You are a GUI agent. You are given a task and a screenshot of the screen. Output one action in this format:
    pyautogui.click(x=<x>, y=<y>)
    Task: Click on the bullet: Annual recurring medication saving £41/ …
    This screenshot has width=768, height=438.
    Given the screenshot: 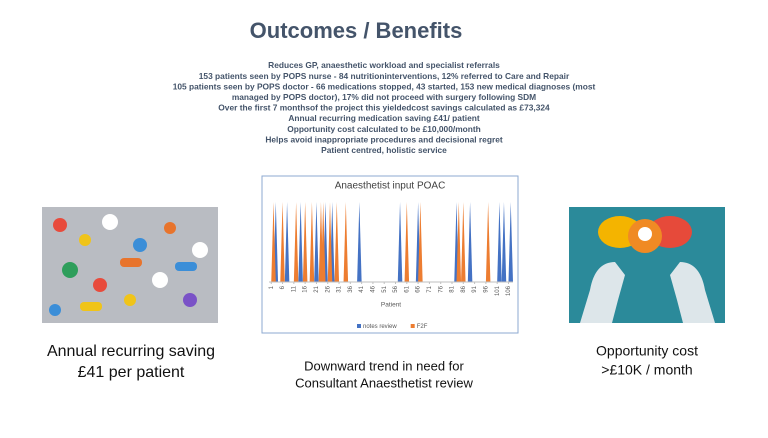 What is the action you would take?
    pyautogui.click(x=383, y=118)
    